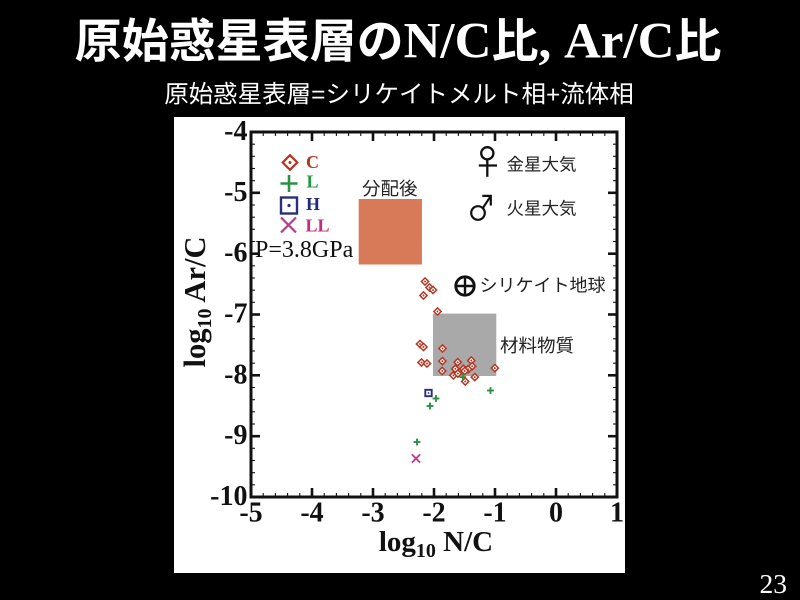 This screenshot has height=600, width=800. I want to click on svg-text: L, so click(313, 182).